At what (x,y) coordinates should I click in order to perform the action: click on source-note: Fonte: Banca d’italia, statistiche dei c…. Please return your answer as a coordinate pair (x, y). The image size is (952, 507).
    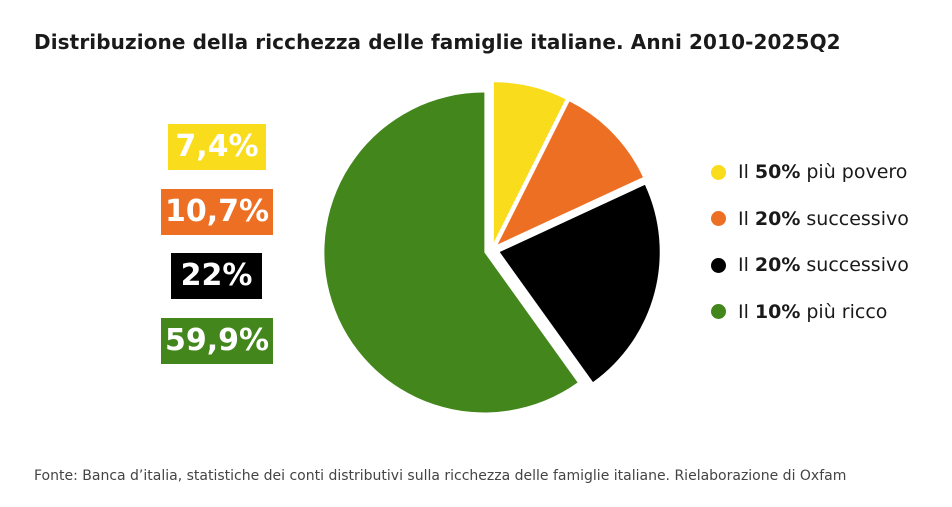
    Looking at the image, I should click on (440, 476).